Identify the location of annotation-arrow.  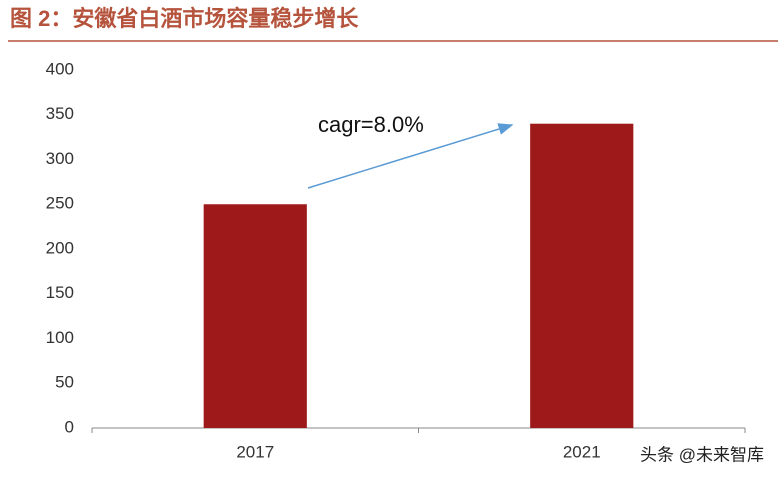
(410, 156).